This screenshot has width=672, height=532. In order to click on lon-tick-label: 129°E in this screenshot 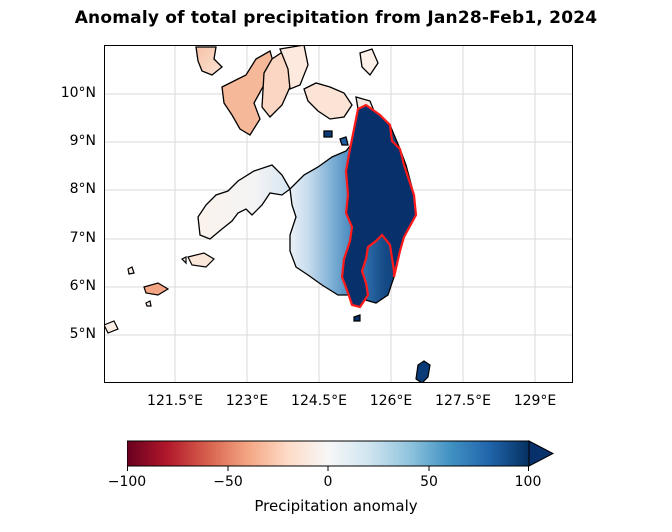, I will do `click(535, 401)`.